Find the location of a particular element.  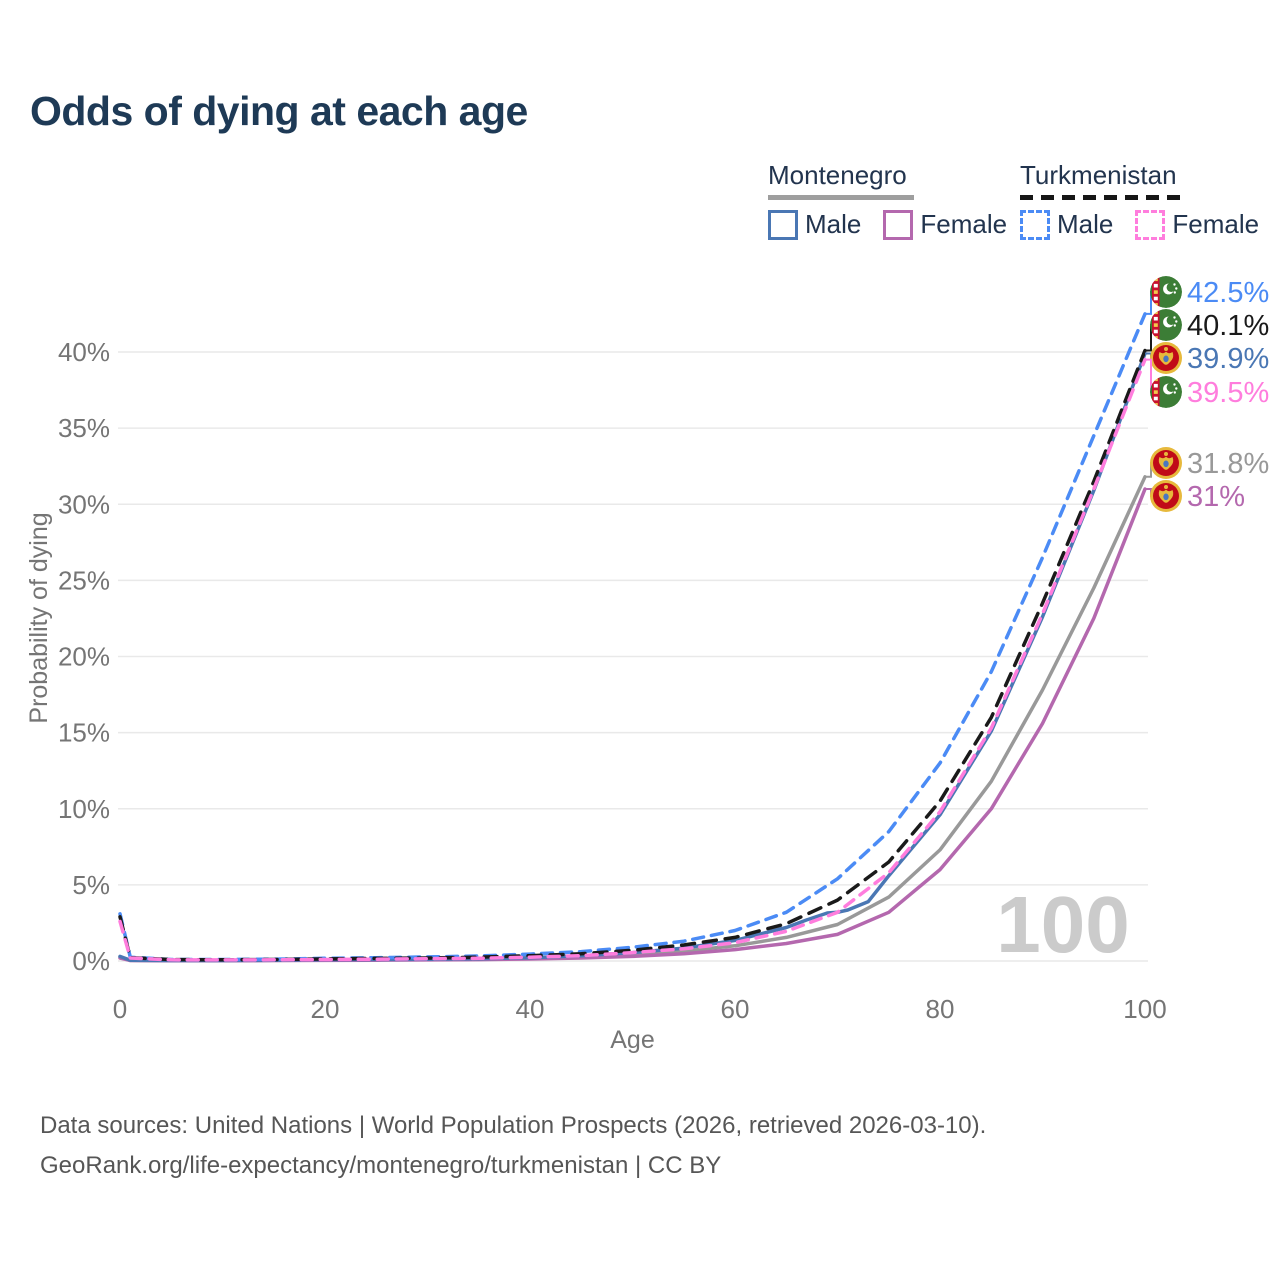

y-tick-label: 0% is located at coordinates (91, 961).